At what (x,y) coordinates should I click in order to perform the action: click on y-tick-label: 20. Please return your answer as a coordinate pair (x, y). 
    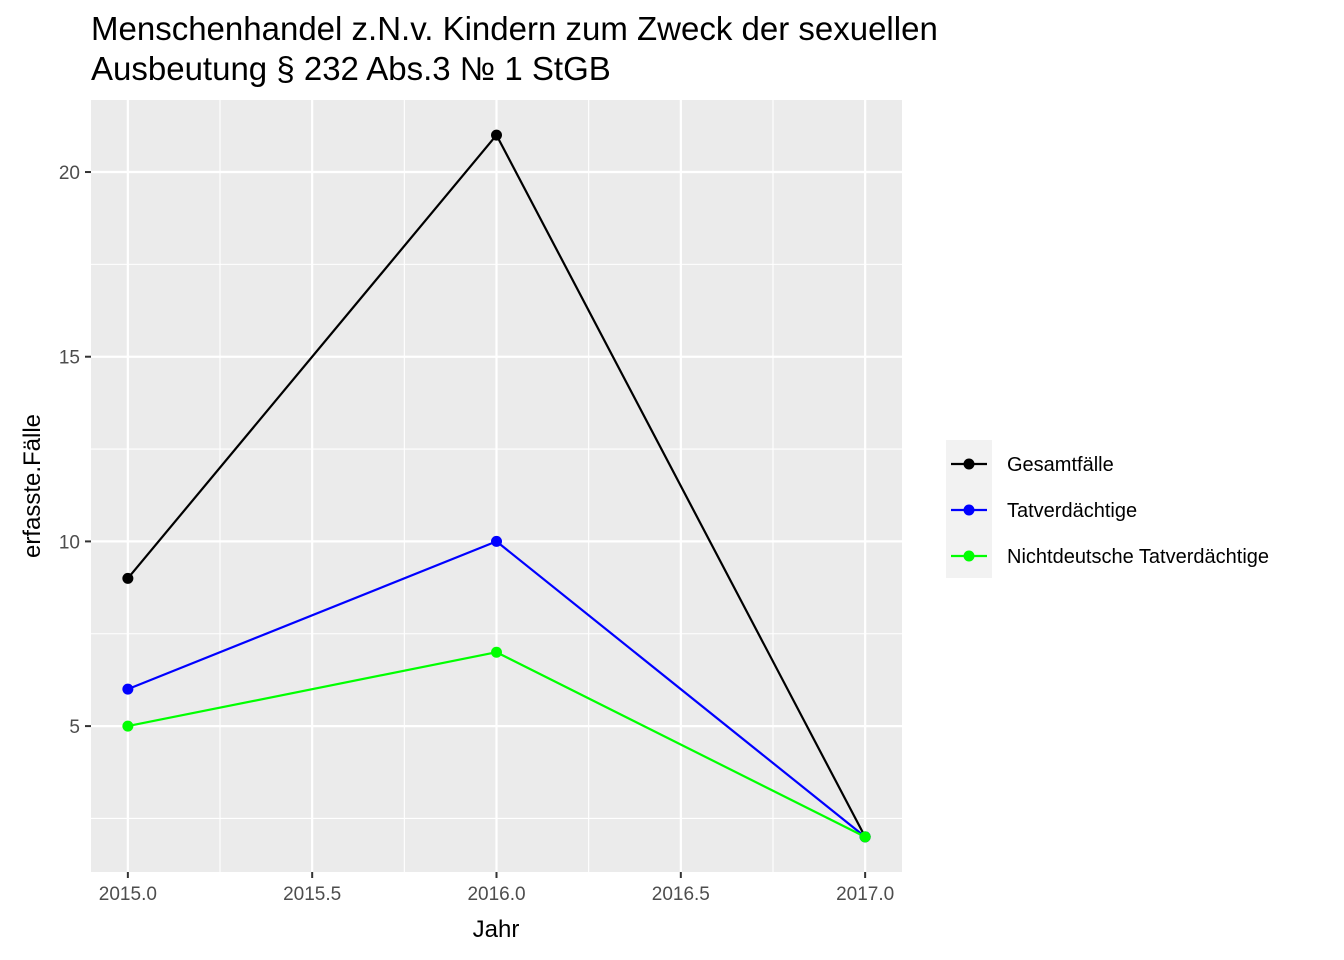
    Looking at the image, I should click on (69, 173).